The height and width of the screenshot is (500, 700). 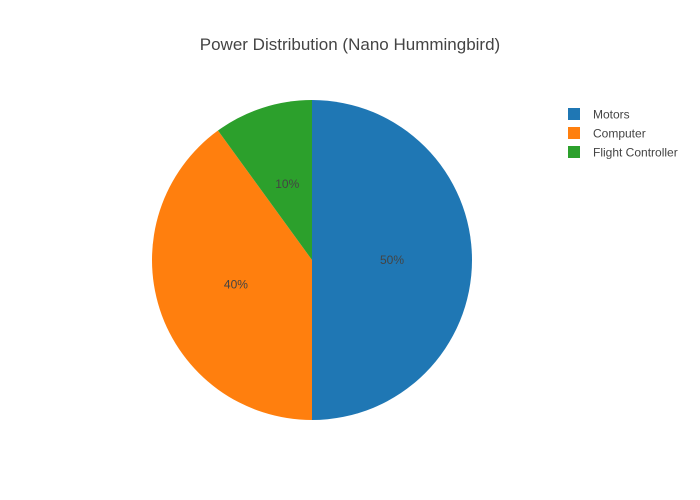 I want to click on legend-item-flight-controller: Flight Controller, so click(x=623, y=153).